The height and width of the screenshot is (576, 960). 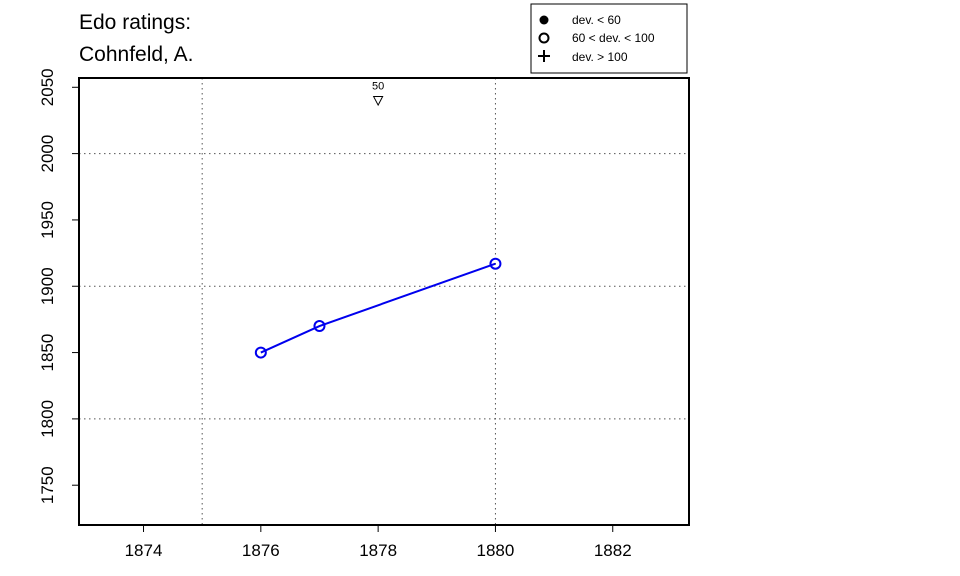 I want to click on x-tick-label: 1878, so click(x=378, y=550).